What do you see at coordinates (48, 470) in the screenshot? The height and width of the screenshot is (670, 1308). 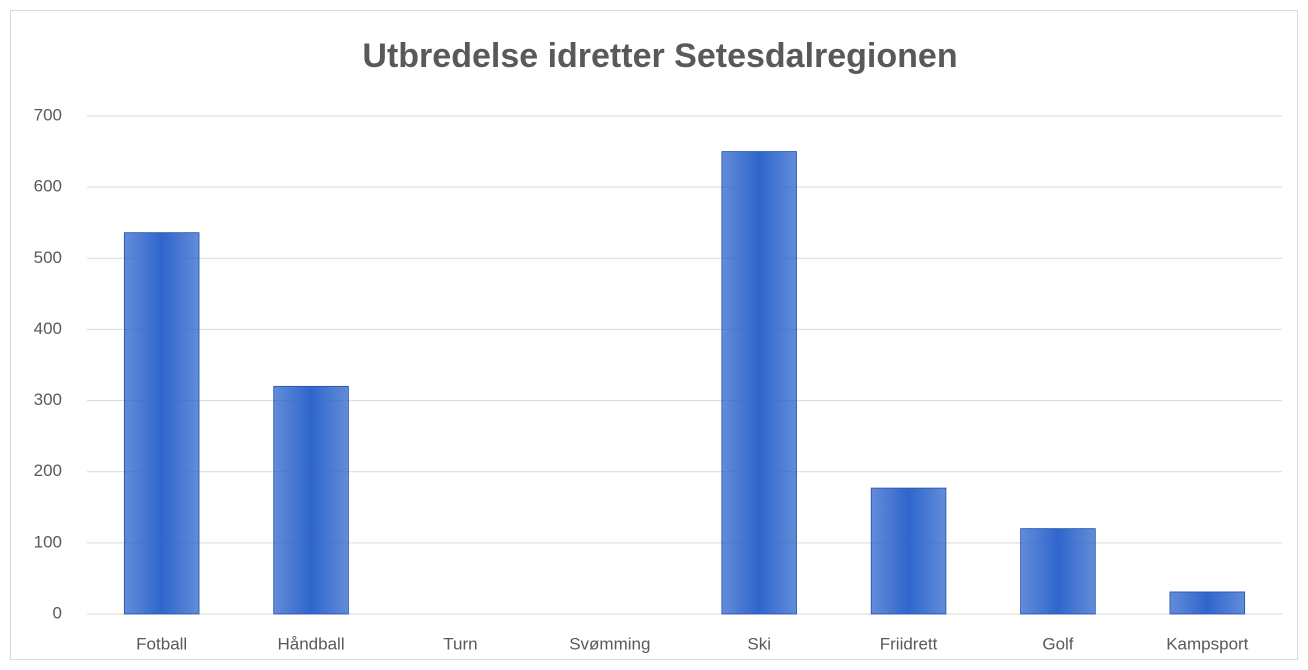 I see `y-tick-label: 200` at bounding box center [48, 470].